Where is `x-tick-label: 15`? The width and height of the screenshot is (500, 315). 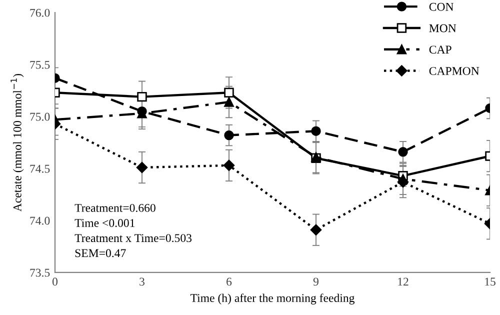 x-tick-label: 15 is located at coordinates (490, 282).